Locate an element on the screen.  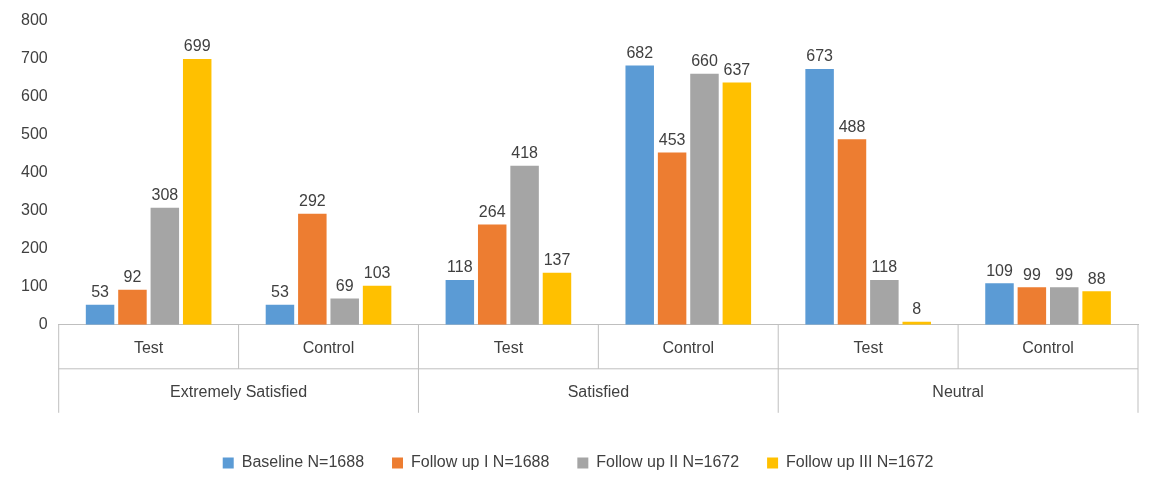
data-label: 88 is located at coordinates (1096, 278).